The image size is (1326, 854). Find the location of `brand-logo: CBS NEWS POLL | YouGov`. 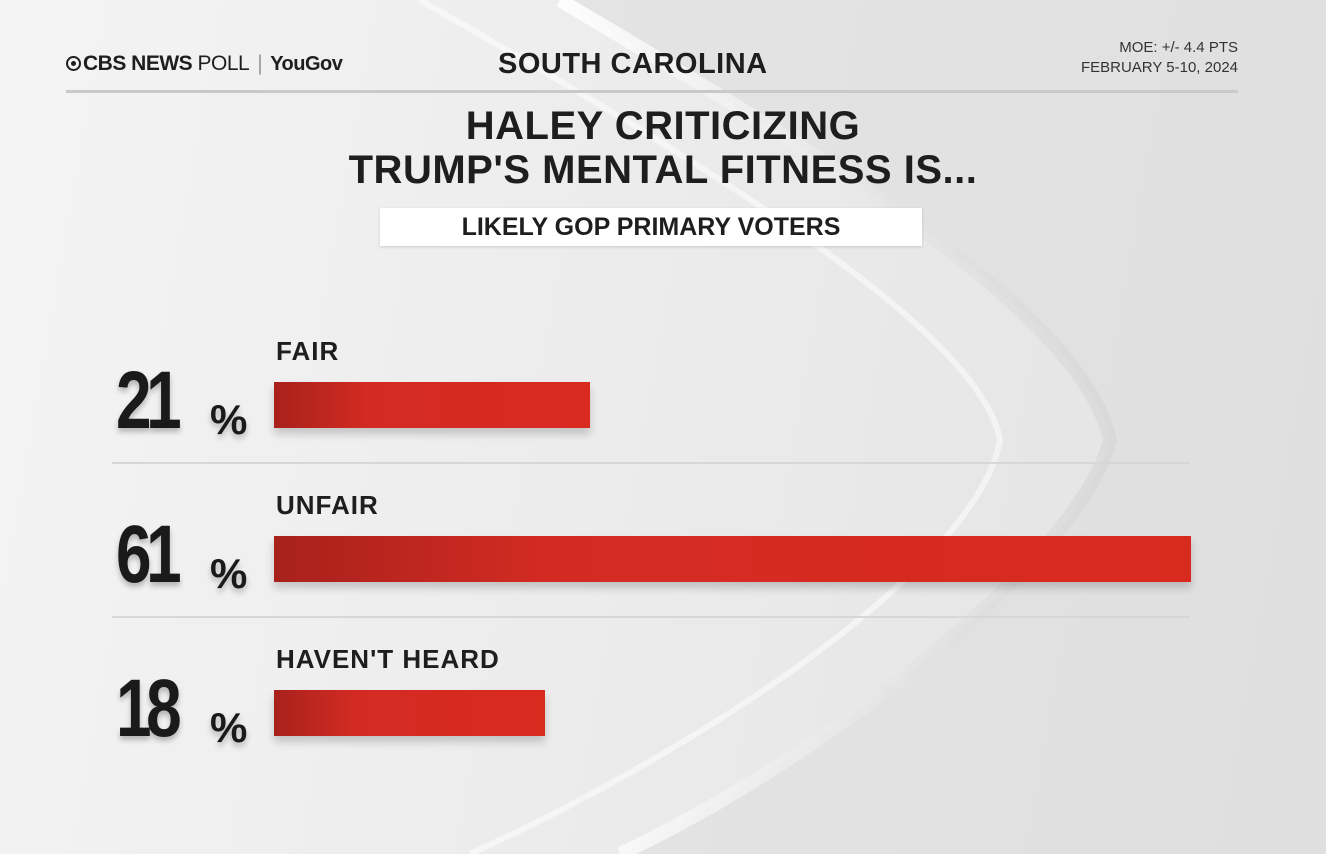

brand-logo: CBS NEWS POLL | YouGov is located at coordinates (204, 64).